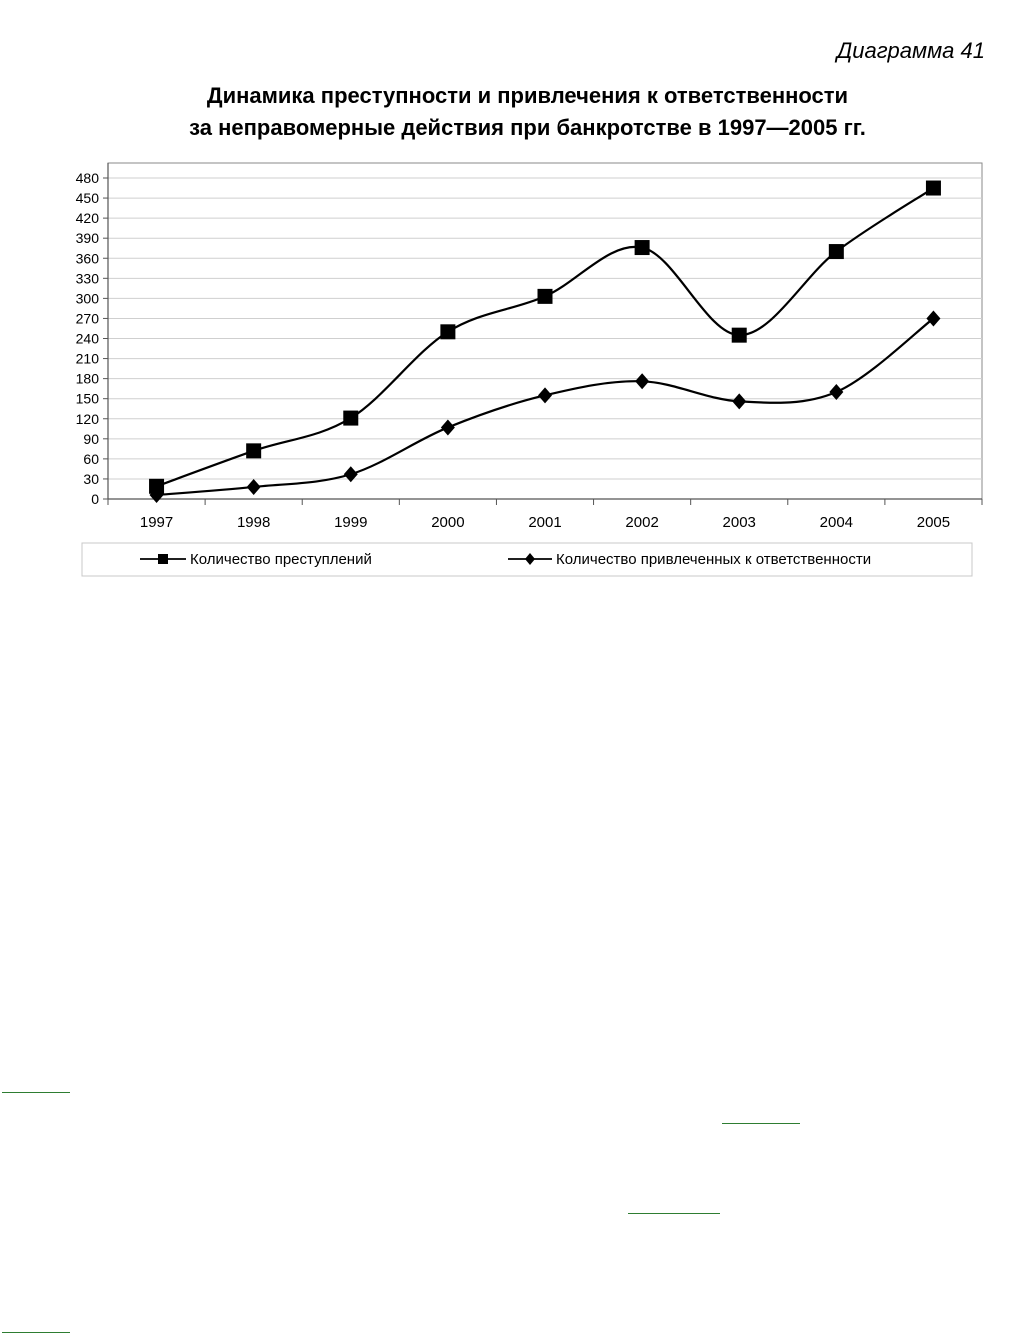  Describe the element at coordinates (88, 218) in the screenshot. I see `y-tick-label: 420` at that location.